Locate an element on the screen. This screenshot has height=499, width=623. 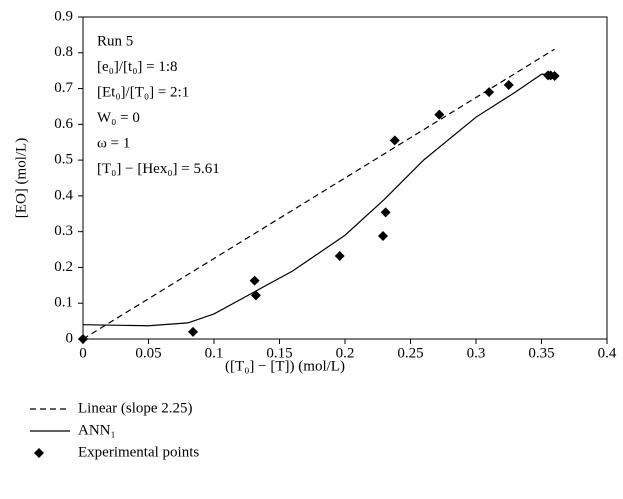
x-tick-label: 0.15 is located at coordinates (279, 353).